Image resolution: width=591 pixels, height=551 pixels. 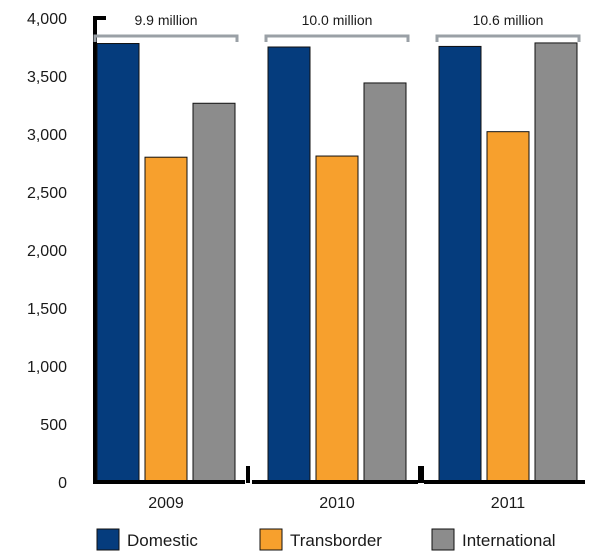 What do you see at coordinates (214, 292) in the screenshot?
I see `bar-international-2009` at bounding box center [214, 292].